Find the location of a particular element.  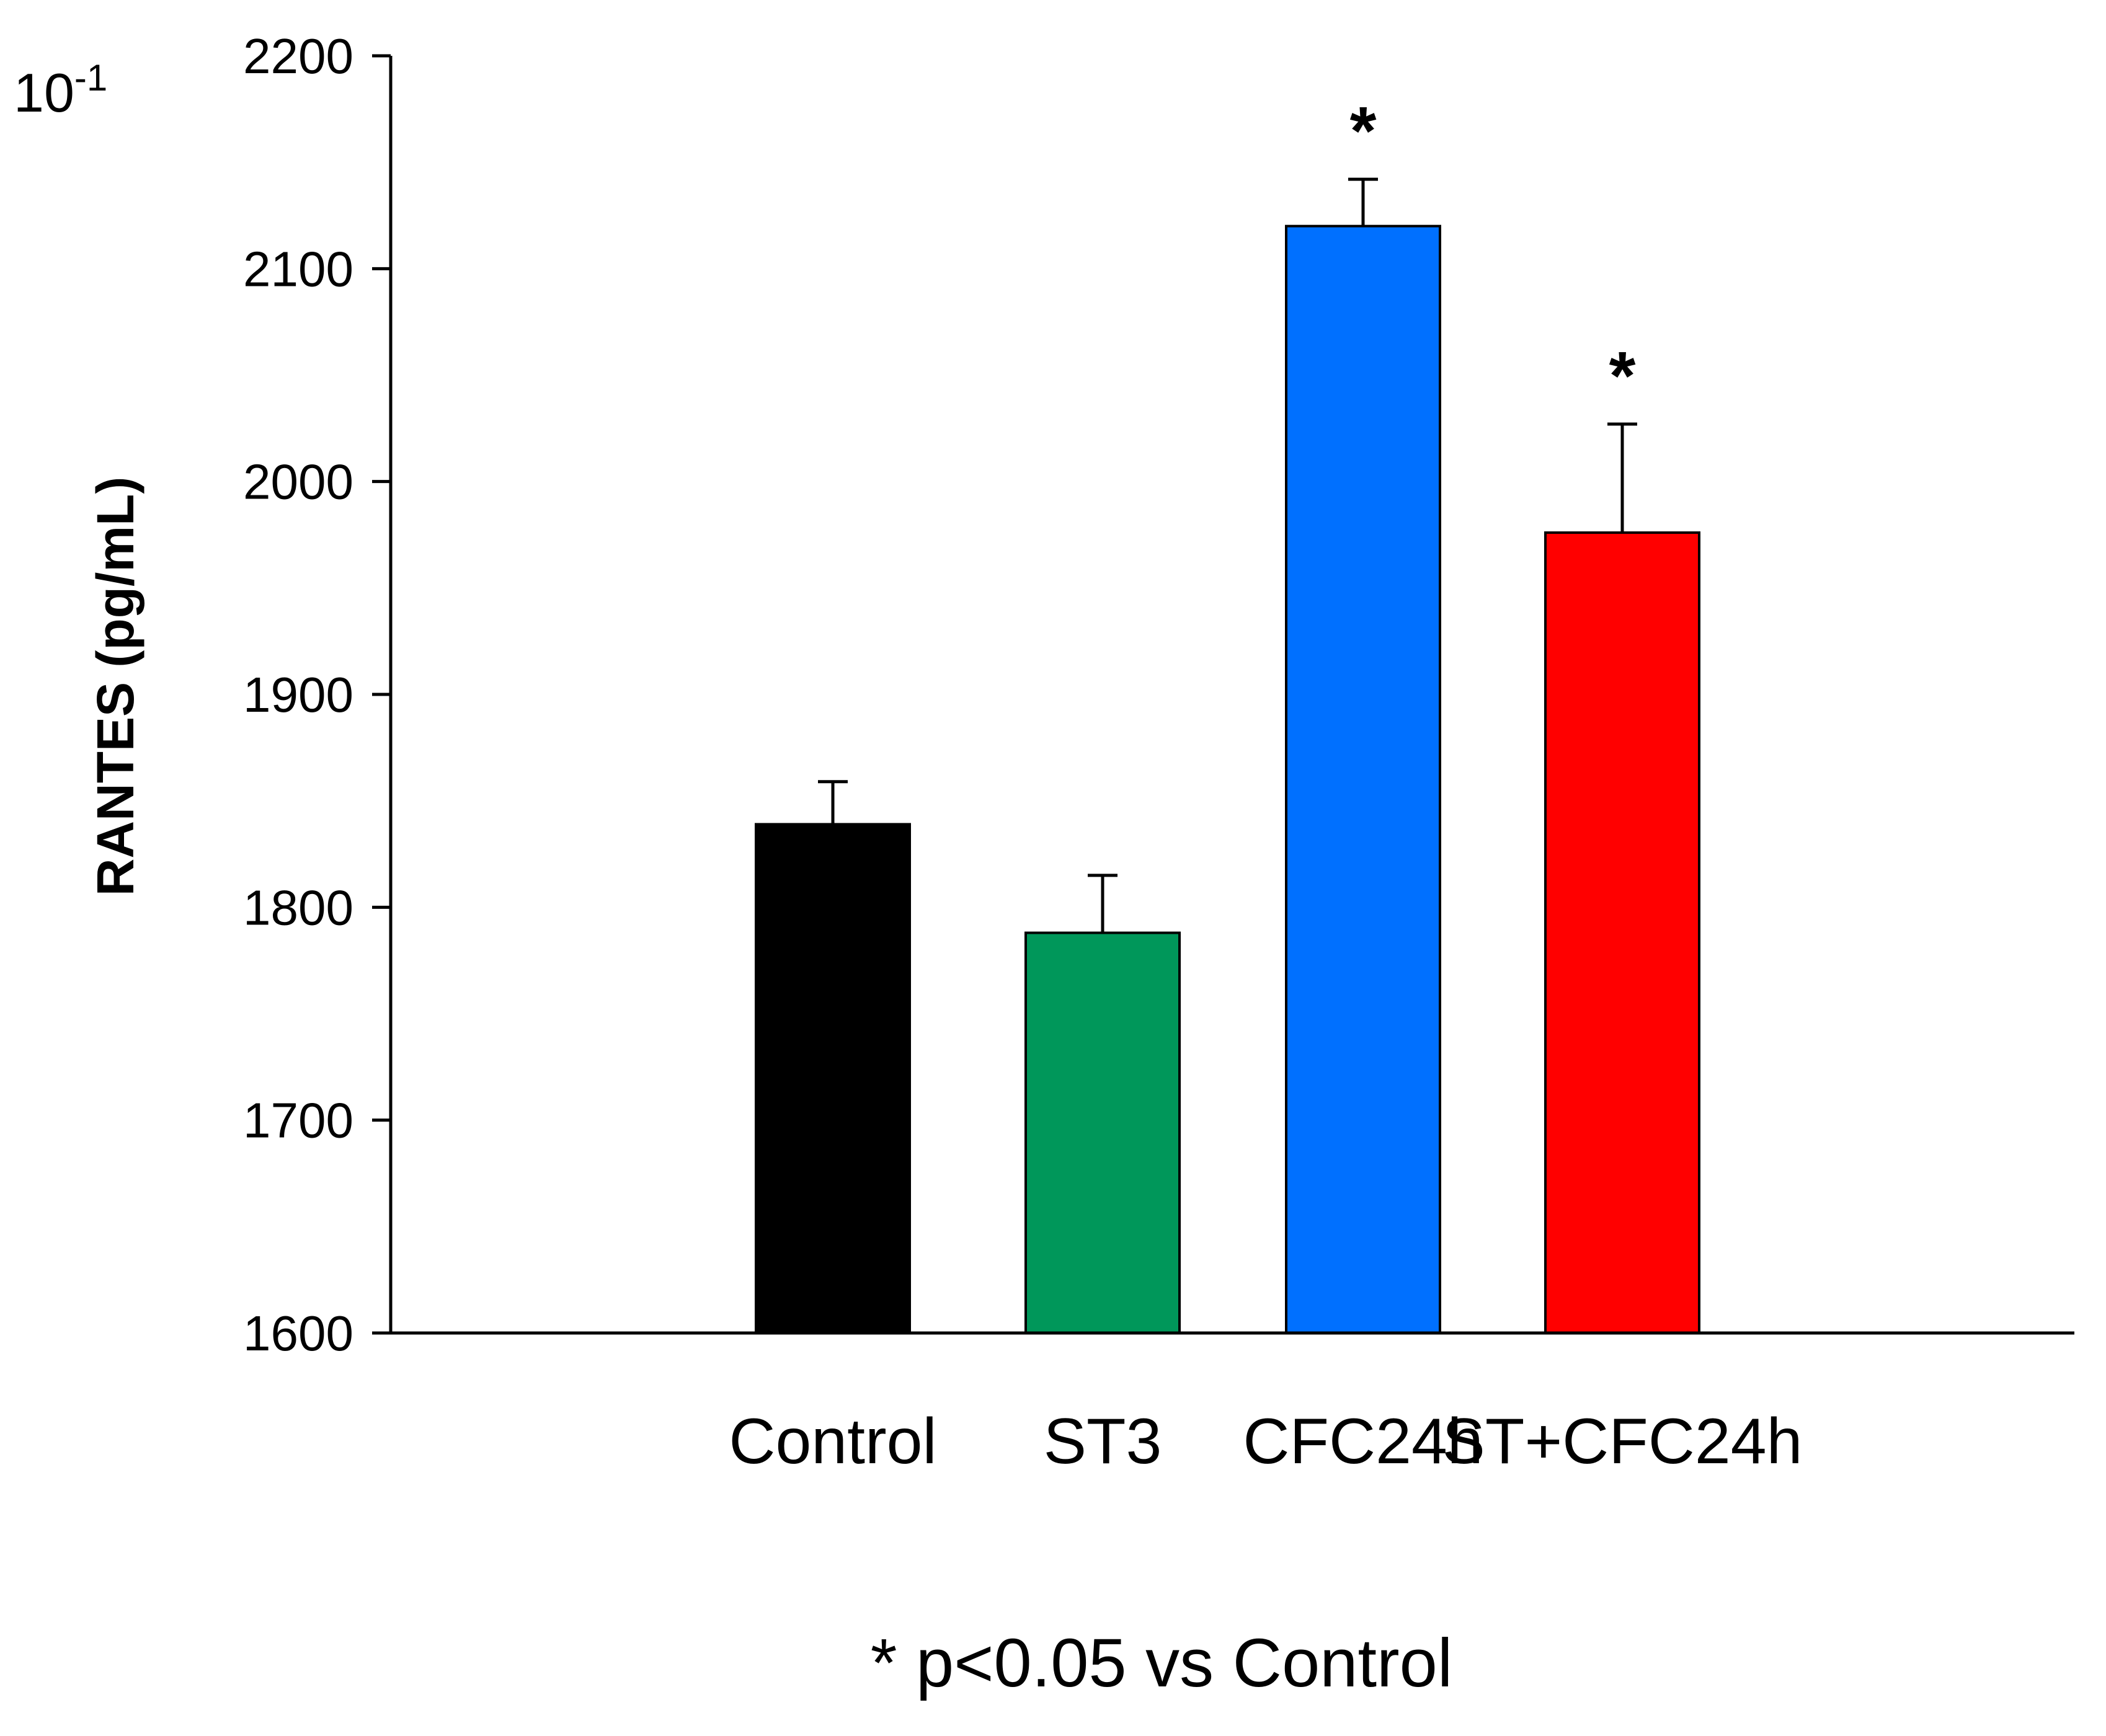

svg-text: 10-1 is located at coordinates (60, 90).